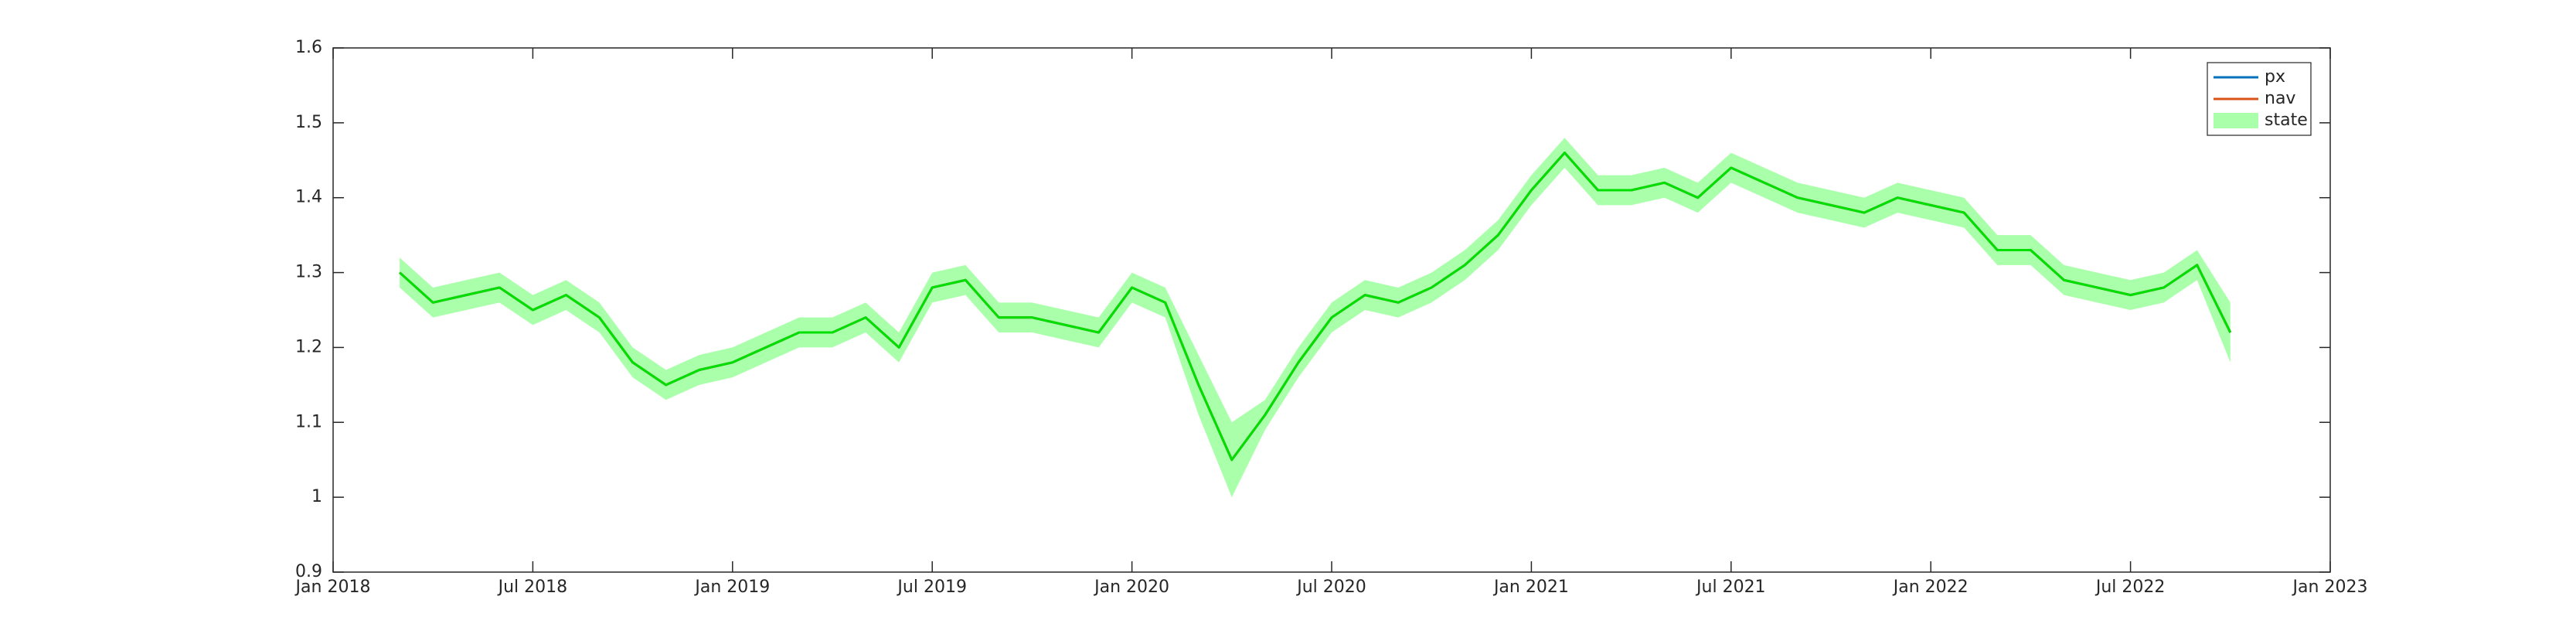 The height and width of the screenshot is (644, 2576). Describe the element at coordinates (2130, 587) in the screenshot. I see `x-tick-label: Jul 2022` at that location.